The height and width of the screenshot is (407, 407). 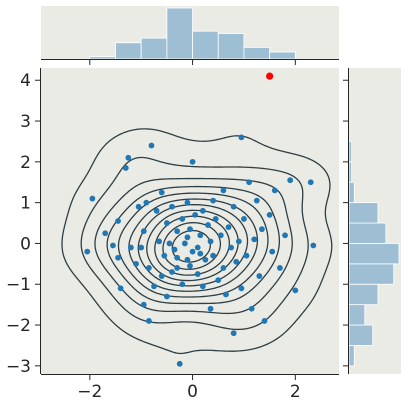 What do you see at coordinates (346, 223) in the screenshot?
I see `right-marginal-ticks` at bounding box center [346, 223].